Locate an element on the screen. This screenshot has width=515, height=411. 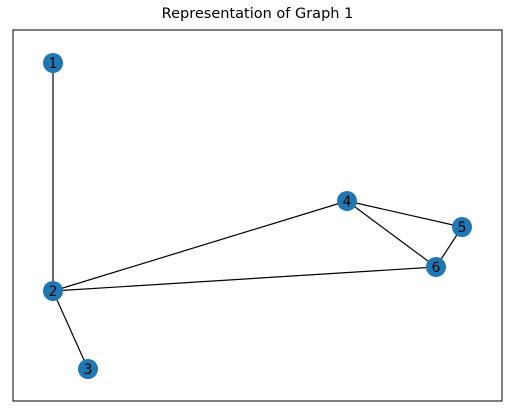
node-2: 2 is located at coordinates (53, 291).